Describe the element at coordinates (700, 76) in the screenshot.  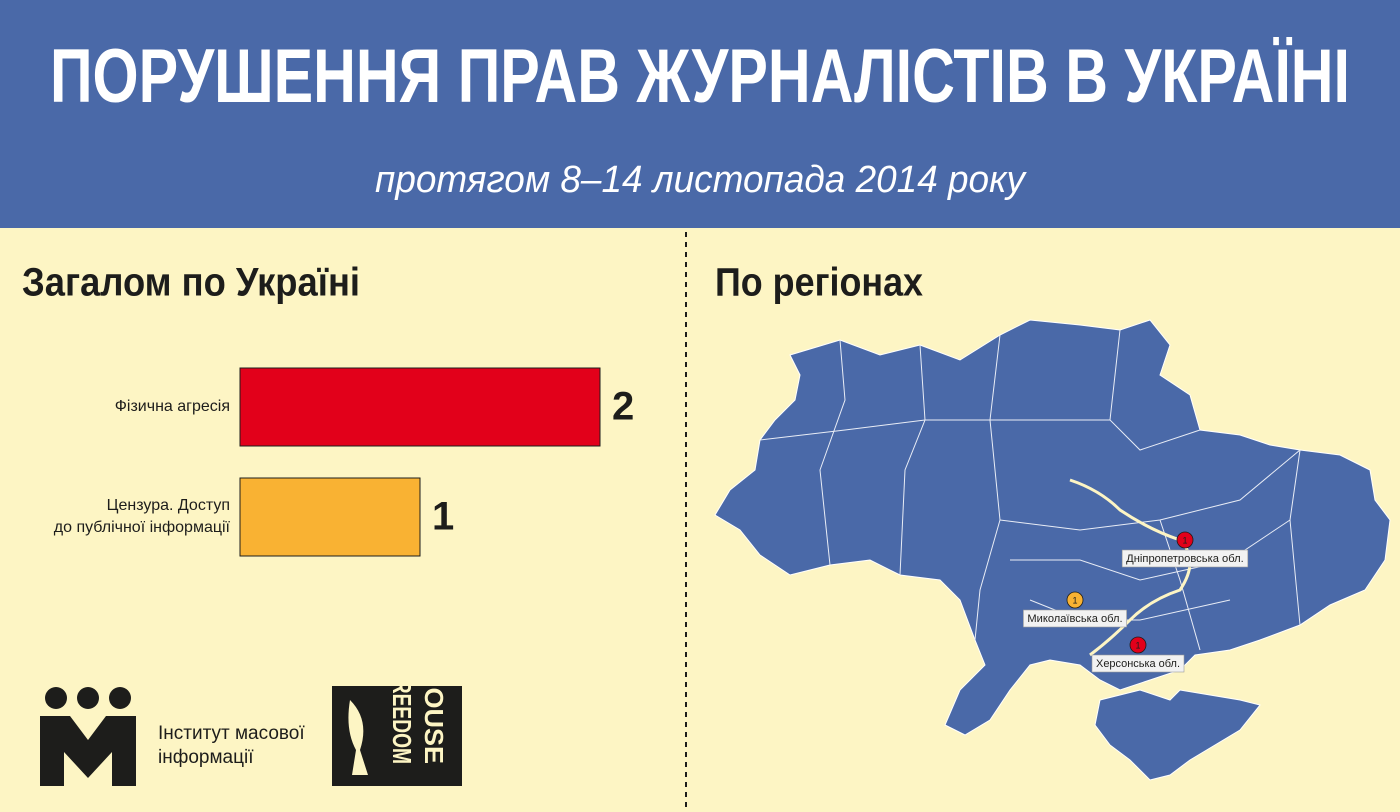
I see `title: ПОРУШЕННЯ ПРАВ ЖУРНАЛІСТІВ В УКРАЇНІ` at that location.